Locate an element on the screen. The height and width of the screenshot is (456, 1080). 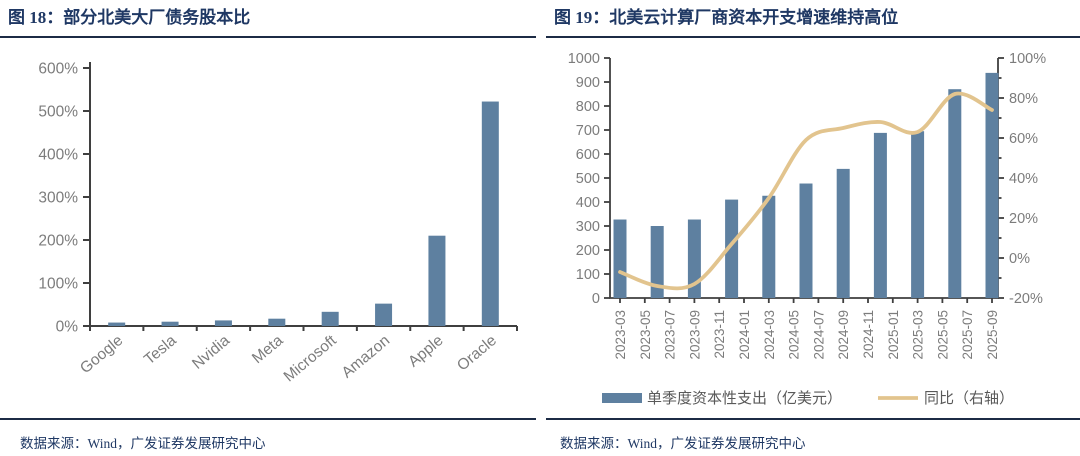
y-axis-label: 600% is located at coordinates (58, 69).